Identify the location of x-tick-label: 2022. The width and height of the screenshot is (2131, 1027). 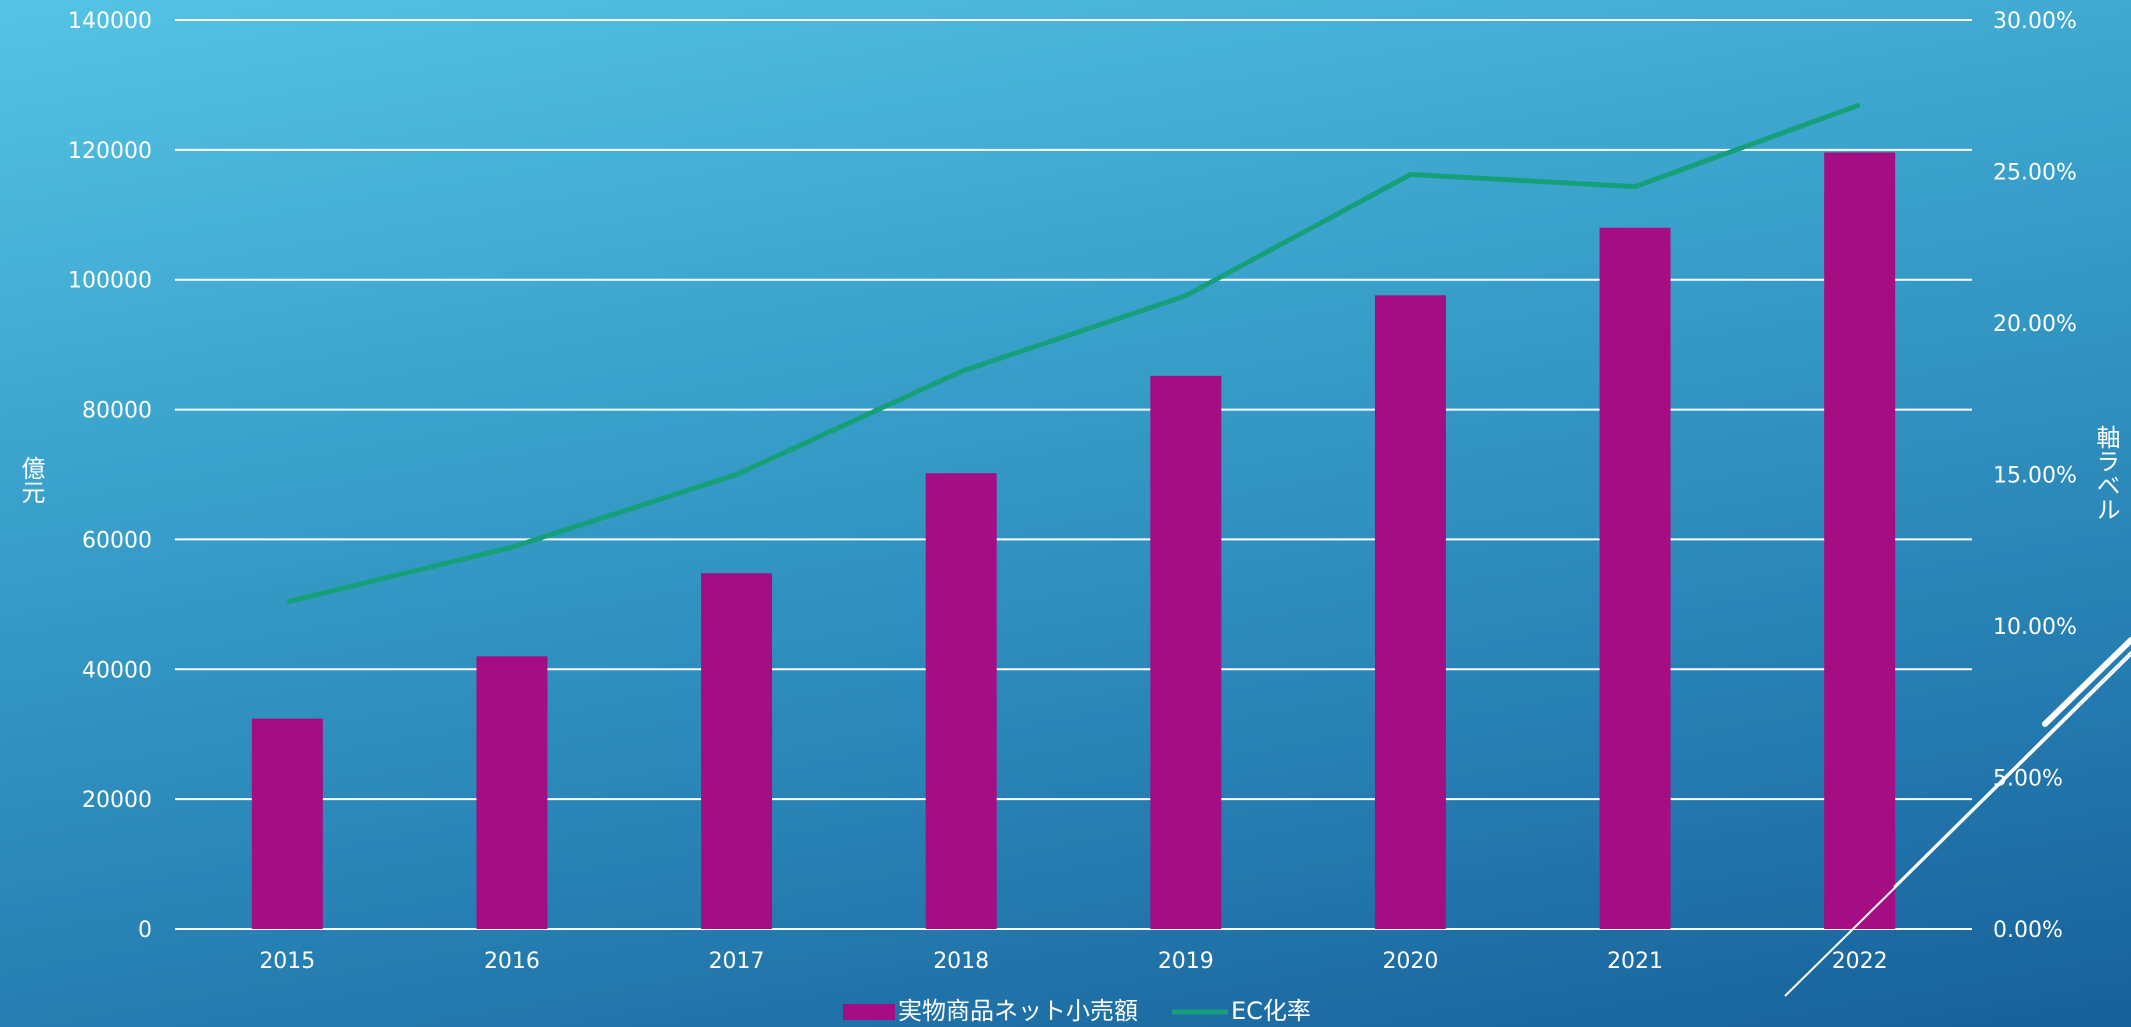
(1860, 961).